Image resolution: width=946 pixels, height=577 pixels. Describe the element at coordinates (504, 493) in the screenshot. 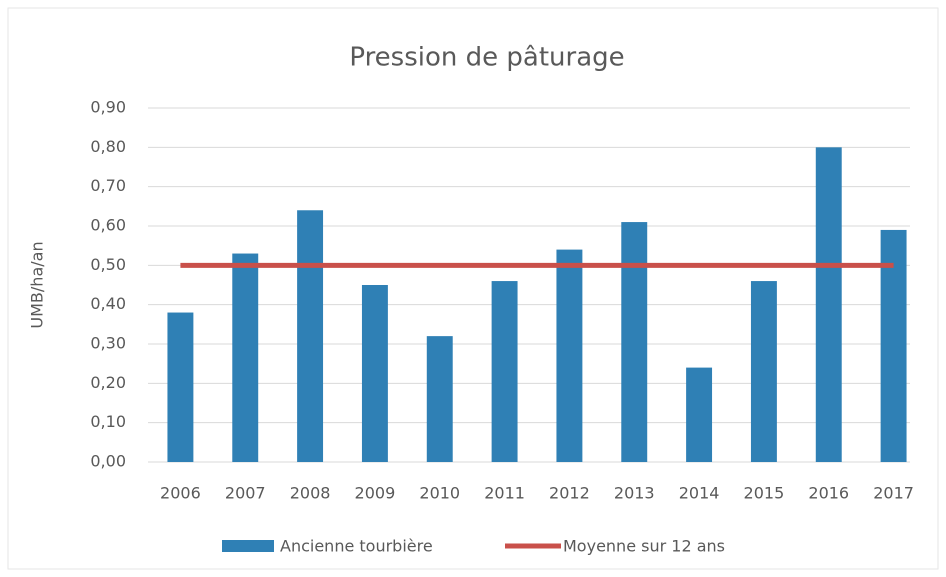

I see `x-tick-label: 2011` at that location.